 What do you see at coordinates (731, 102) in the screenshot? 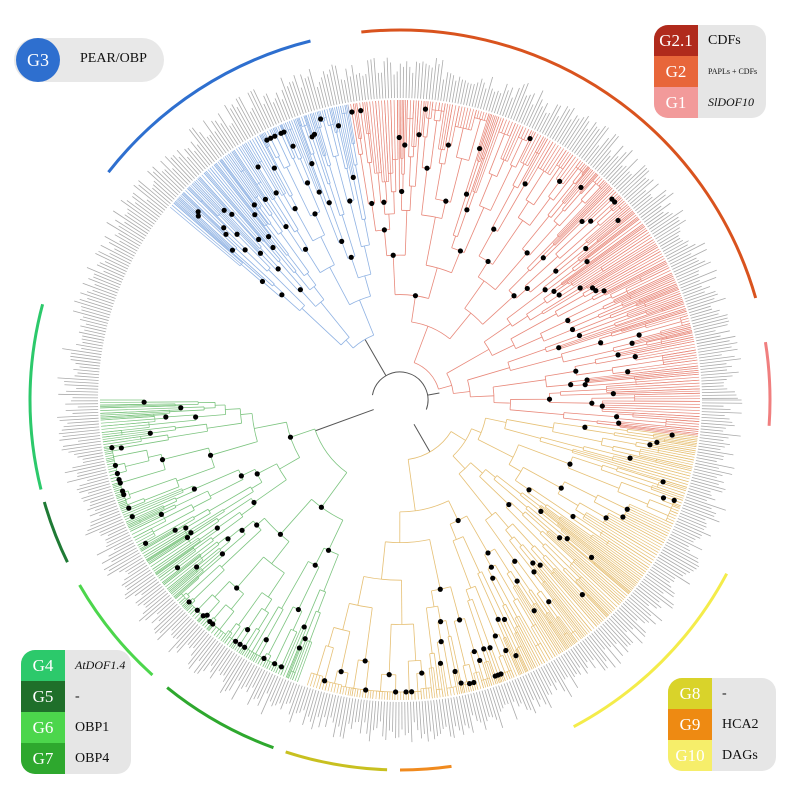
I see `label-g1: SlDOF10` at bounding box center [731, 102].